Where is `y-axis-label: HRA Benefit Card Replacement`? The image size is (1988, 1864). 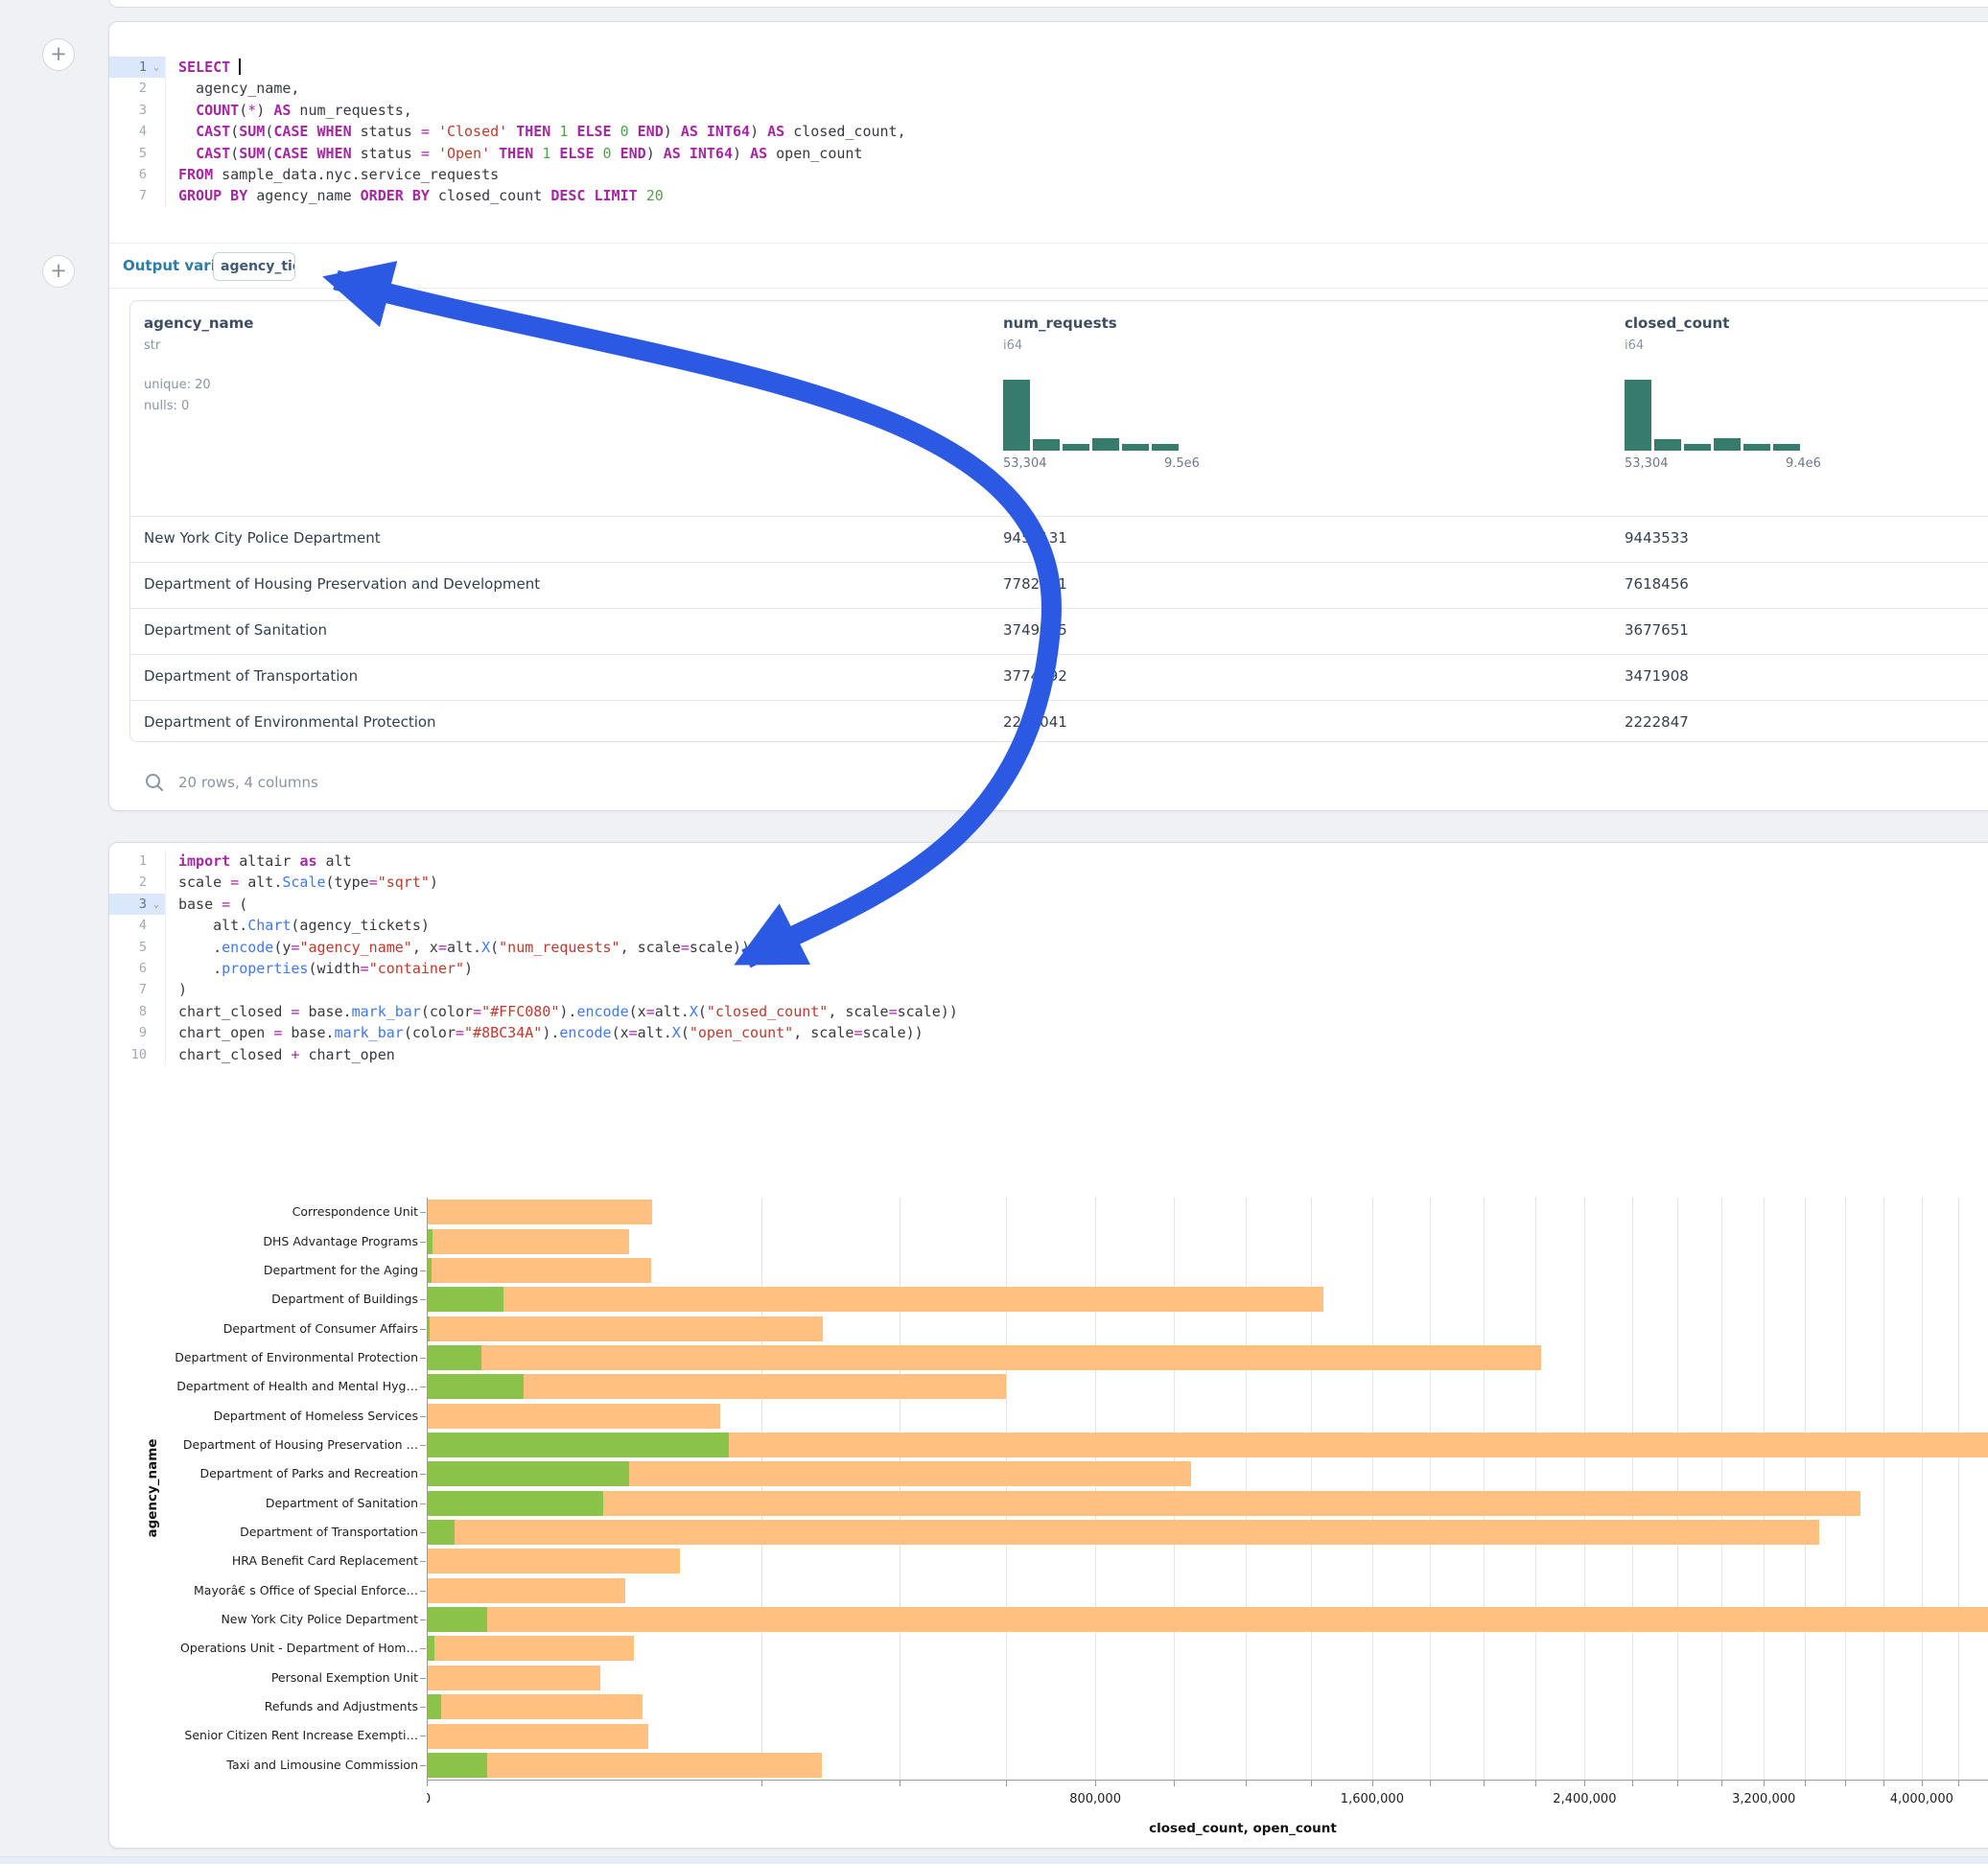 y-axis-label: HRA Benefit Card Replacement is located at coordinates (324, 1561).